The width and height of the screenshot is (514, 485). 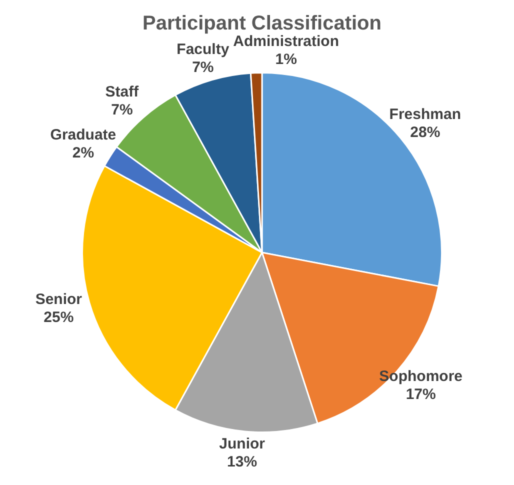 I want to click on chart-title: Participant Classification, so click(x=262, y=23).